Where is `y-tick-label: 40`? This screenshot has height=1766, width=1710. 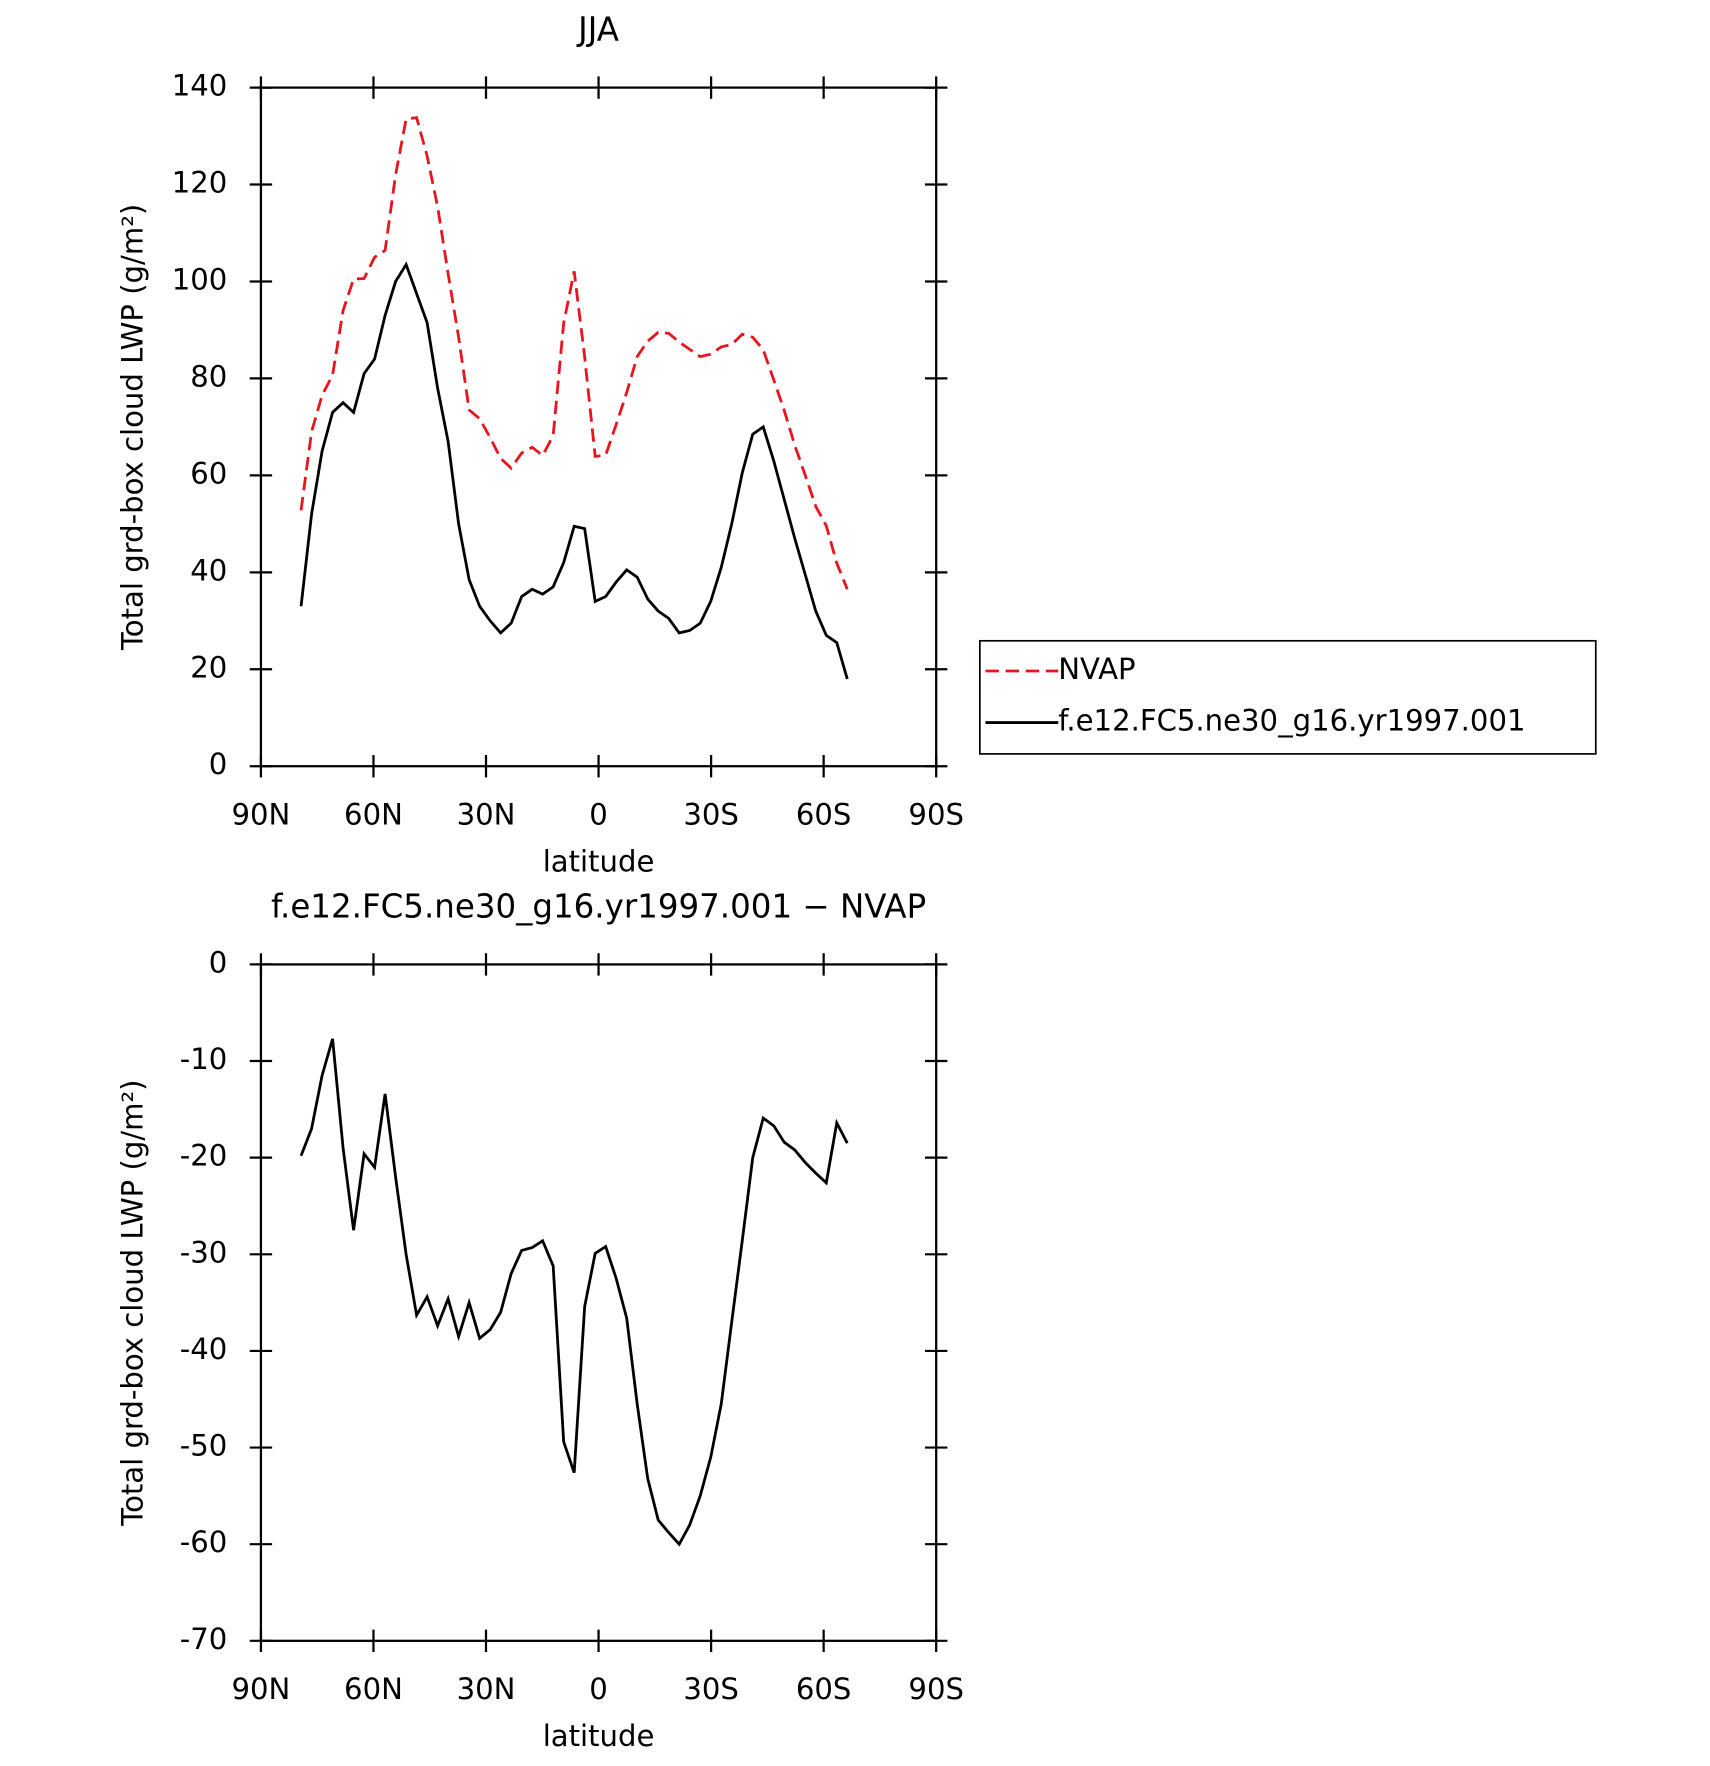
y-tick-label: 40 is located at coordinates (208, 570).